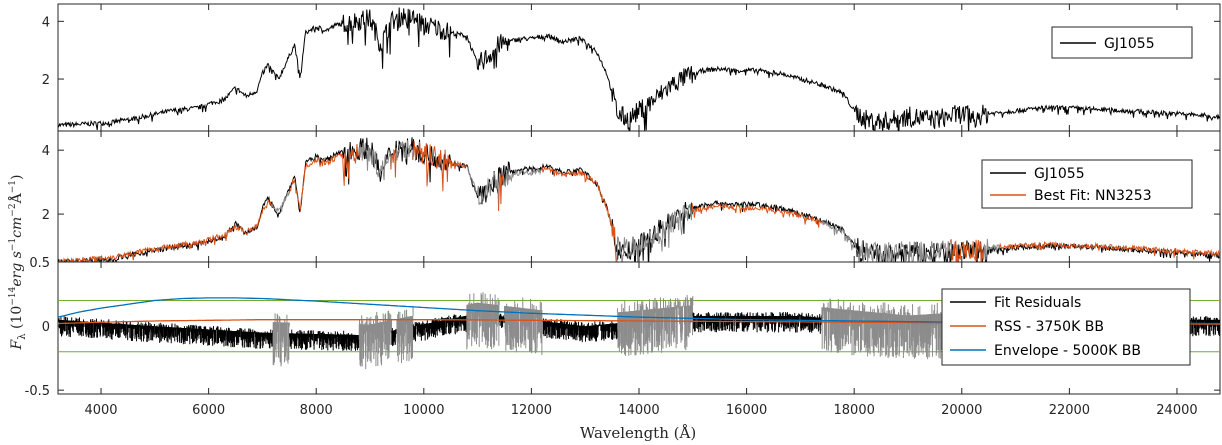  What do you see at coordinates (638, 433) in the screenshot?
I see `x-axis-label: Wavelength (Å)` at bounding box center [638, 433].